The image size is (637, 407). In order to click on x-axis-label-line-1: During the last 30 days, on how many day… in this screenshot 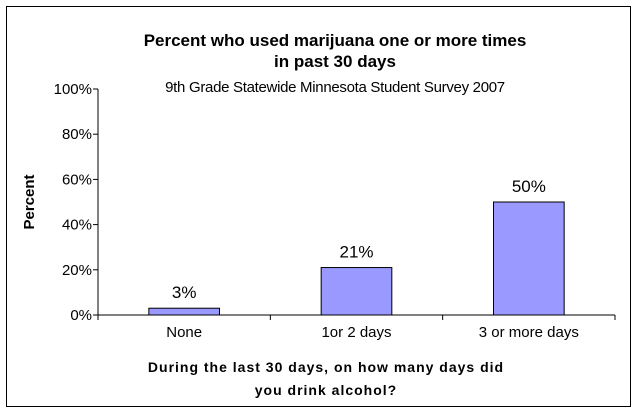, I will do `click(326, 367)`.